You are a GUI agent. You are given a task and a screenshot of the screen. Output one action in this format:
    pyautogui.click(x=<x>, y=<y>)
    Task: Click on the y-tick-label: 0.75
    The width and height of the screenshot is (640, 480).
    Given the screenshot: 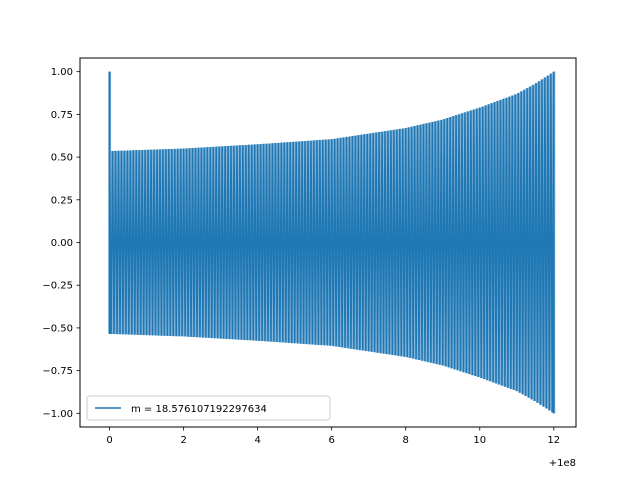 What is the action you would take?
    pyautogui.click(x=62, y=115)
    